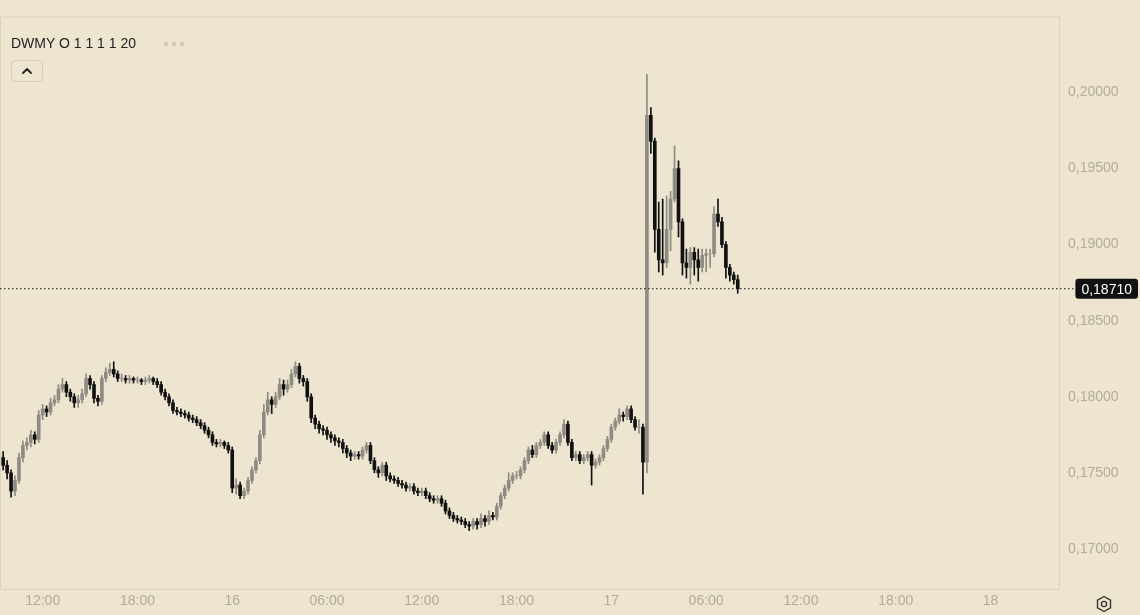  I want to click on y-tick-label: 0,19500, so click(1093, 167).